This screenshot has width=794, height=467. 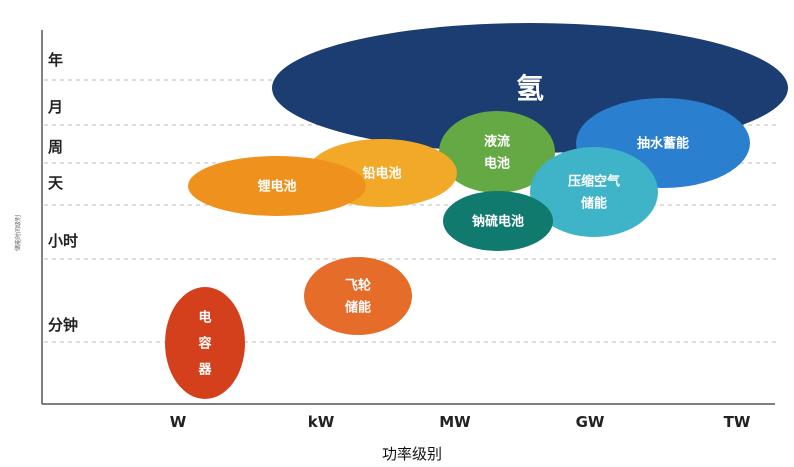 What do you see at coordinates (55, 147) in the screenshot?
I see `y-tick-label: 周` at bounding box center [55, 147].